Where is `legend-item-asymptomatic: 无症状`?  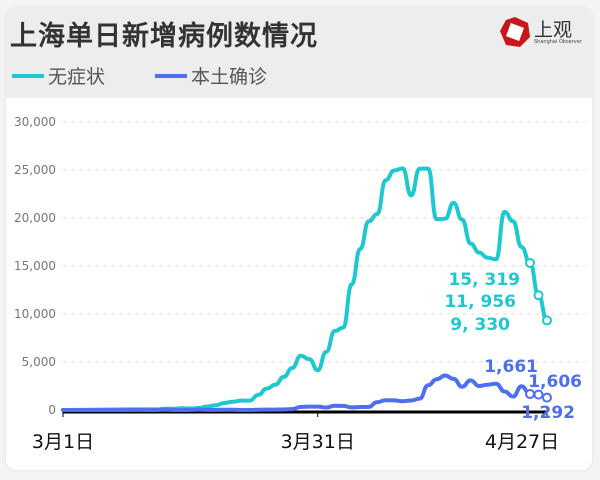 legend-item-asymptomatic: 无症状 is located at coordinates (58, 75).